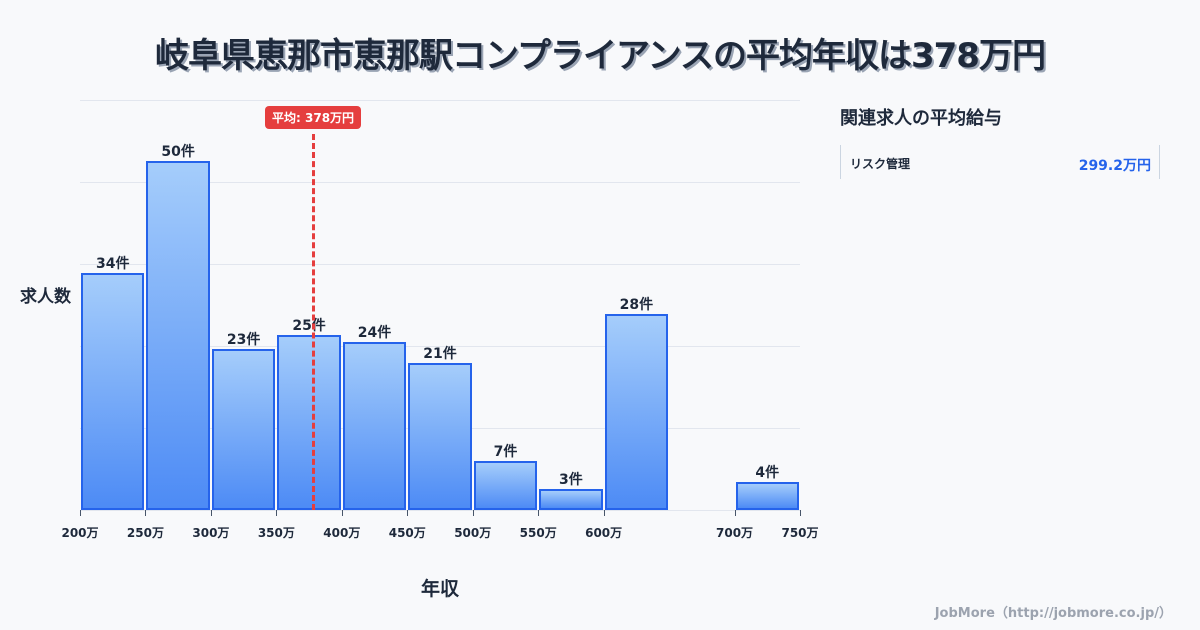 The height and width of the screenshot is (630, 1200). I want to click on bar-value-label: 24件, so click(374, 333).